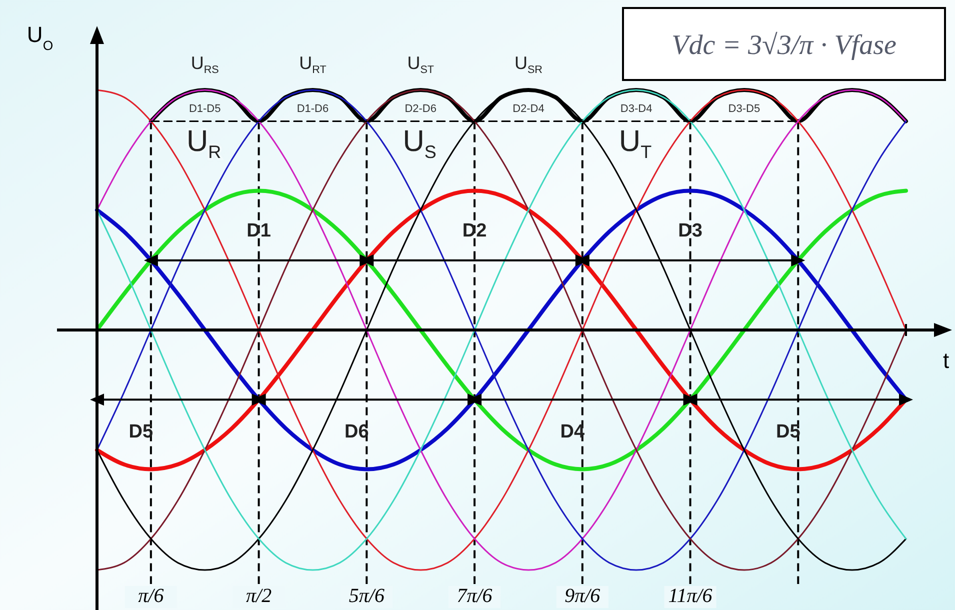  I want to click on annotation: D6, so click(356, 432).